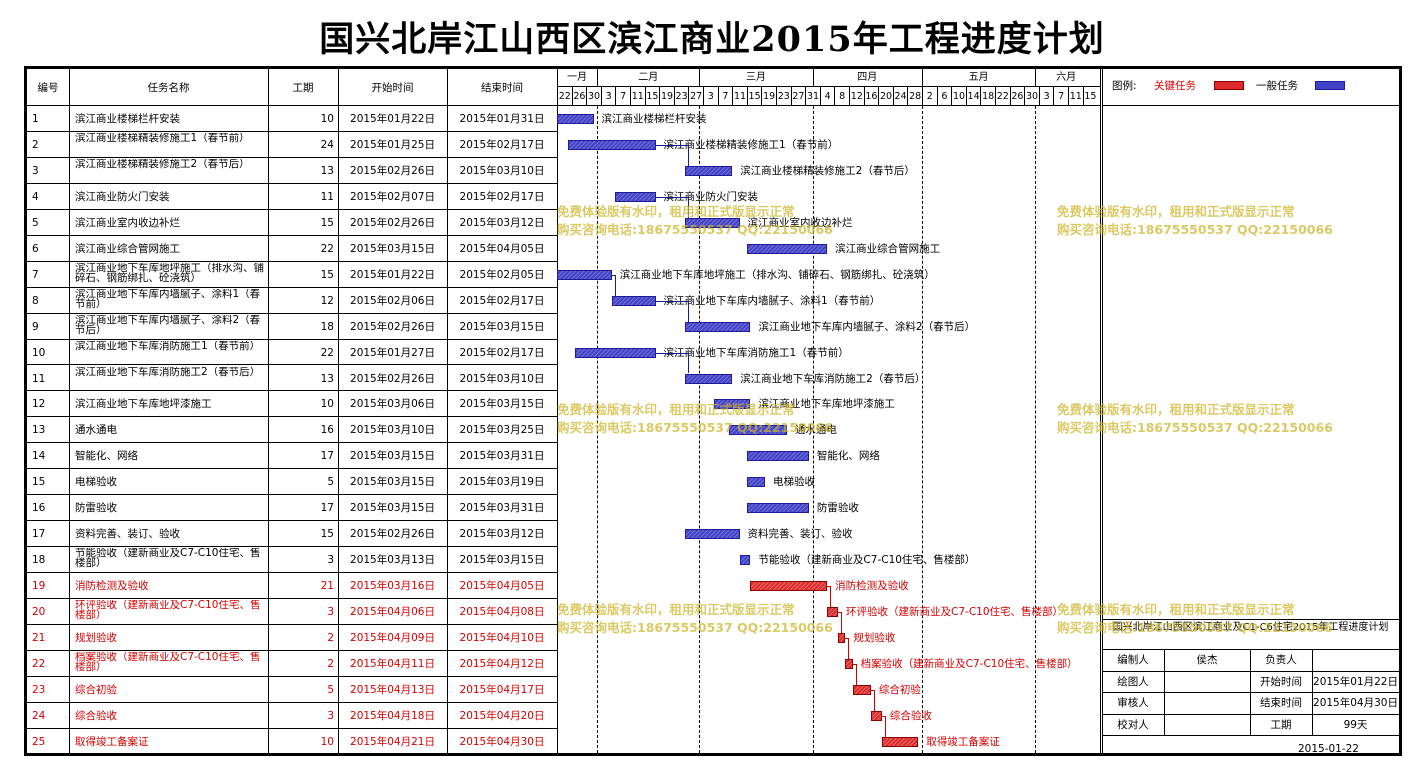  What do you see at coordinates (143, 404) in the screenshot?
I see `table-cell-task-name: 滨江商业地下车库地坪漆施工` at bounding box center [143, 404].